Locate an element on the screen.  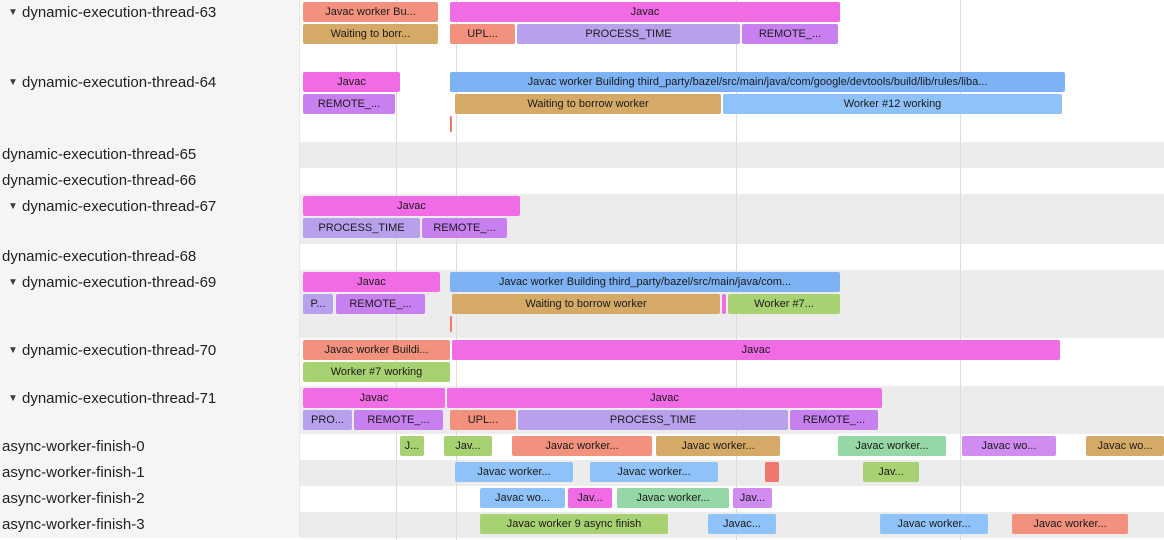
track-header: dynamic-execution-thread-65 is located at coordinates (150, 155).